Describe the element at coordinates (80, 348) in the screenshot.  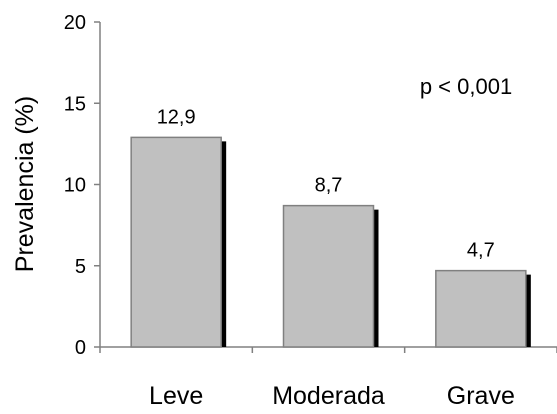
I see `y-tick-label: 0` at that location.